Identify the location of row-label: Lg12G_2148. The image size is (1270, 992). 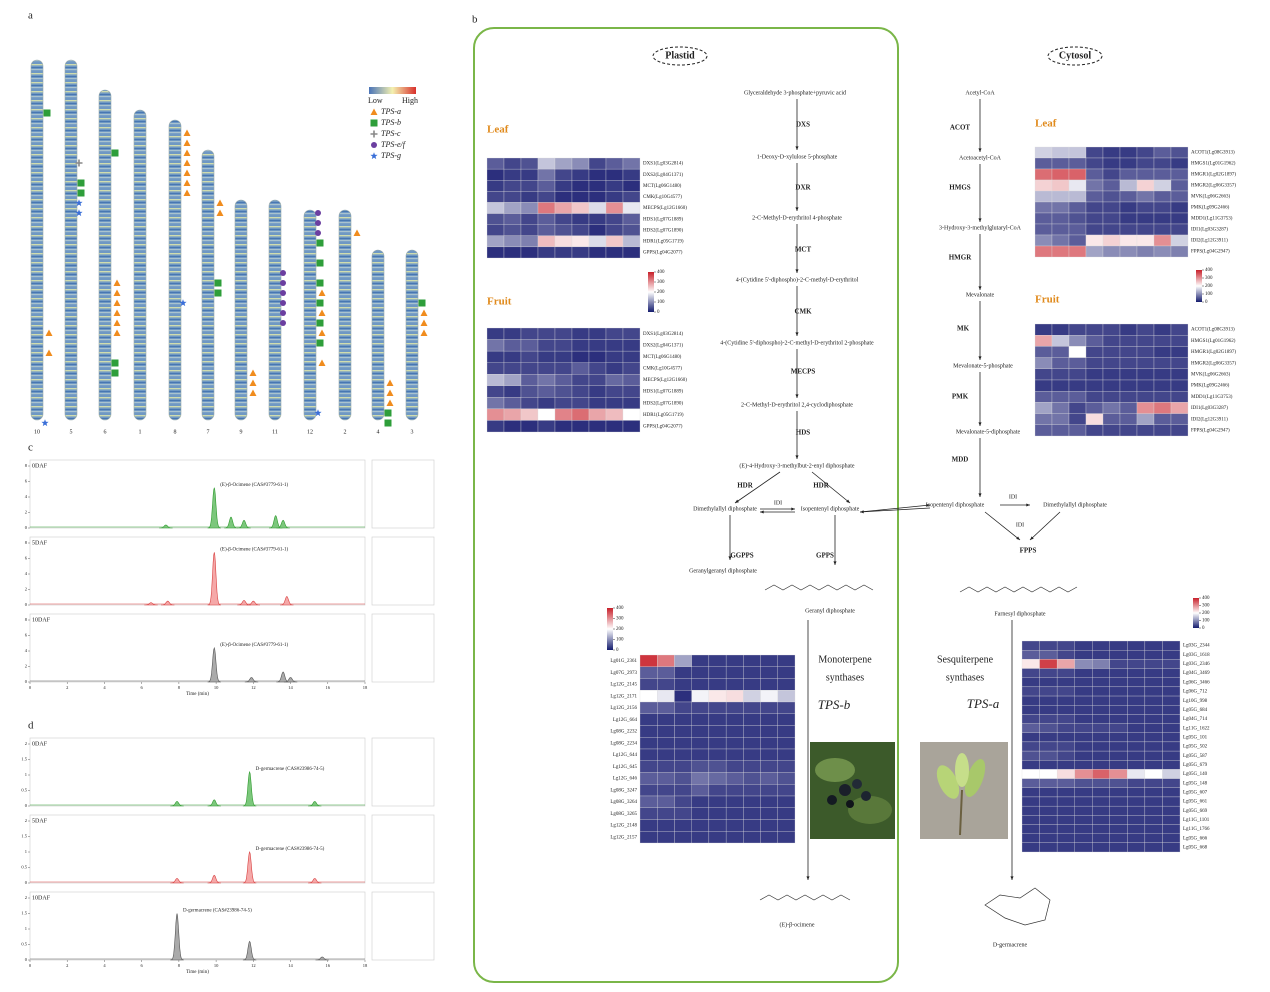
(623, 826).